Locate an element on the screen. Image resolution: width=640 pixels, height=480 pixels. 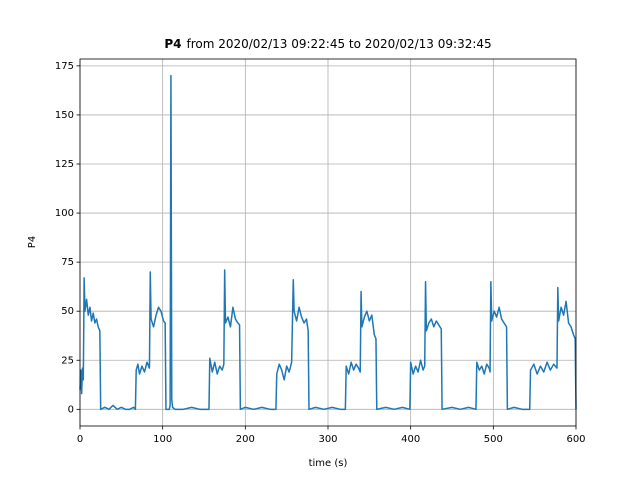
x-tick-label: 500 is located at coordinates (493, 439).